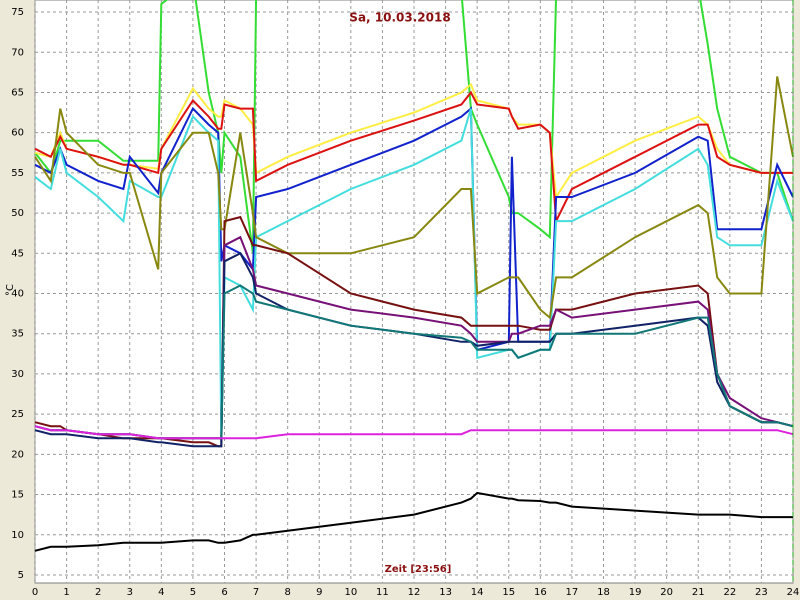  Describe the element at coordinates (224, 592) in the screenshot. I see `x-tick-label: 6` at that location.